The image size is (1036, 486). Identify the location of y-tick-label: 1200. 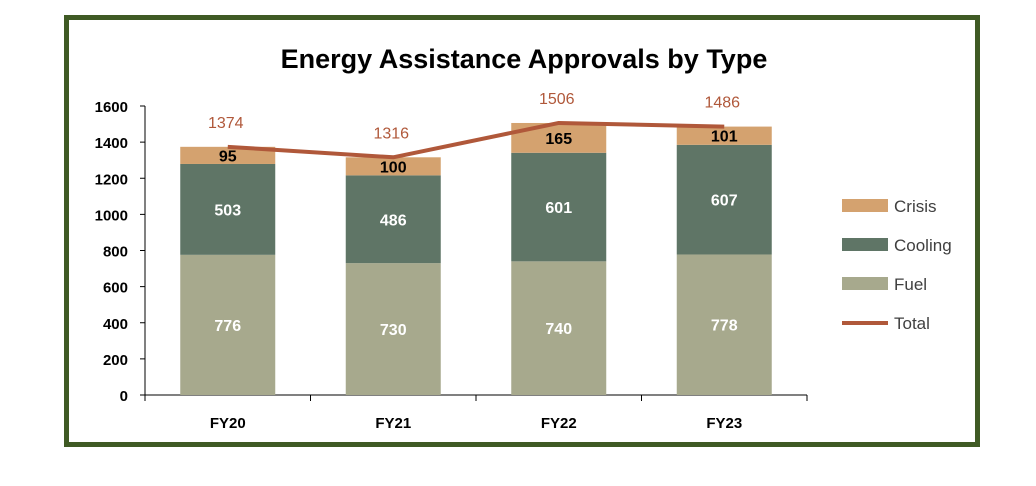
(111, 179).